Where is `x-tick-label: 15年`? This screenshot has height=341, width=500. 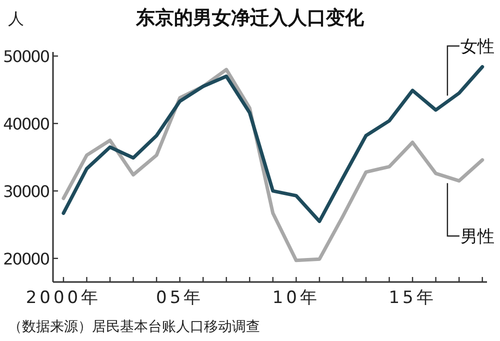
x-tick-label: 15年 is located at coordinates (412, 298).